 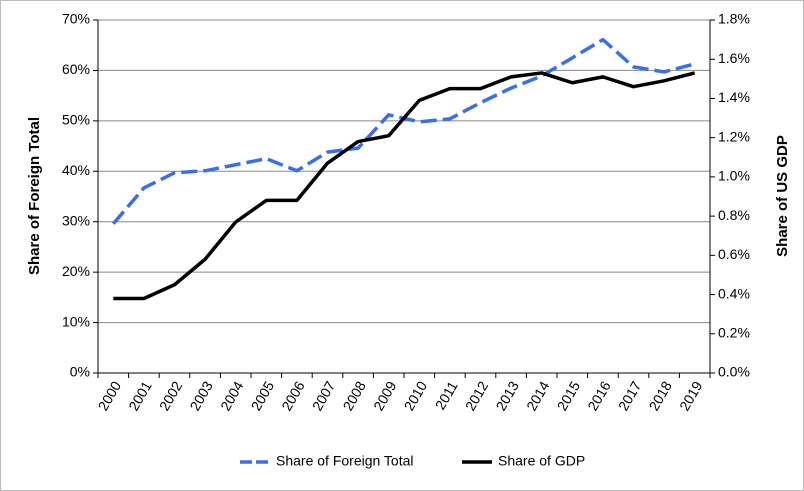 I want to click on y-tick-label: 50%, so click(x=76, y=120).